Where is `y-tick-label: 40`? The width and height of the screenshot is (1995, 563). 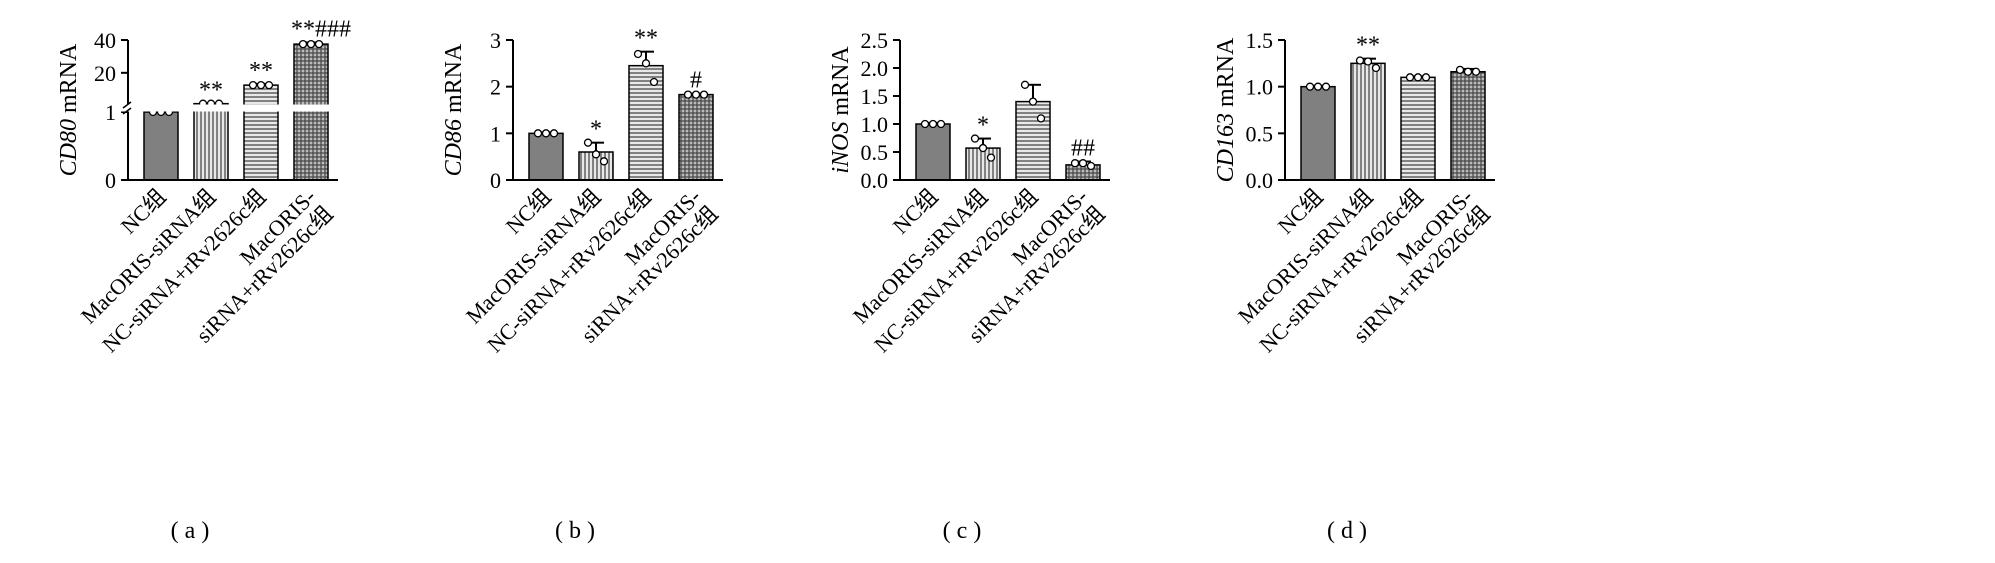 y-tick-label: 40 is located at coordinates (105, 40).